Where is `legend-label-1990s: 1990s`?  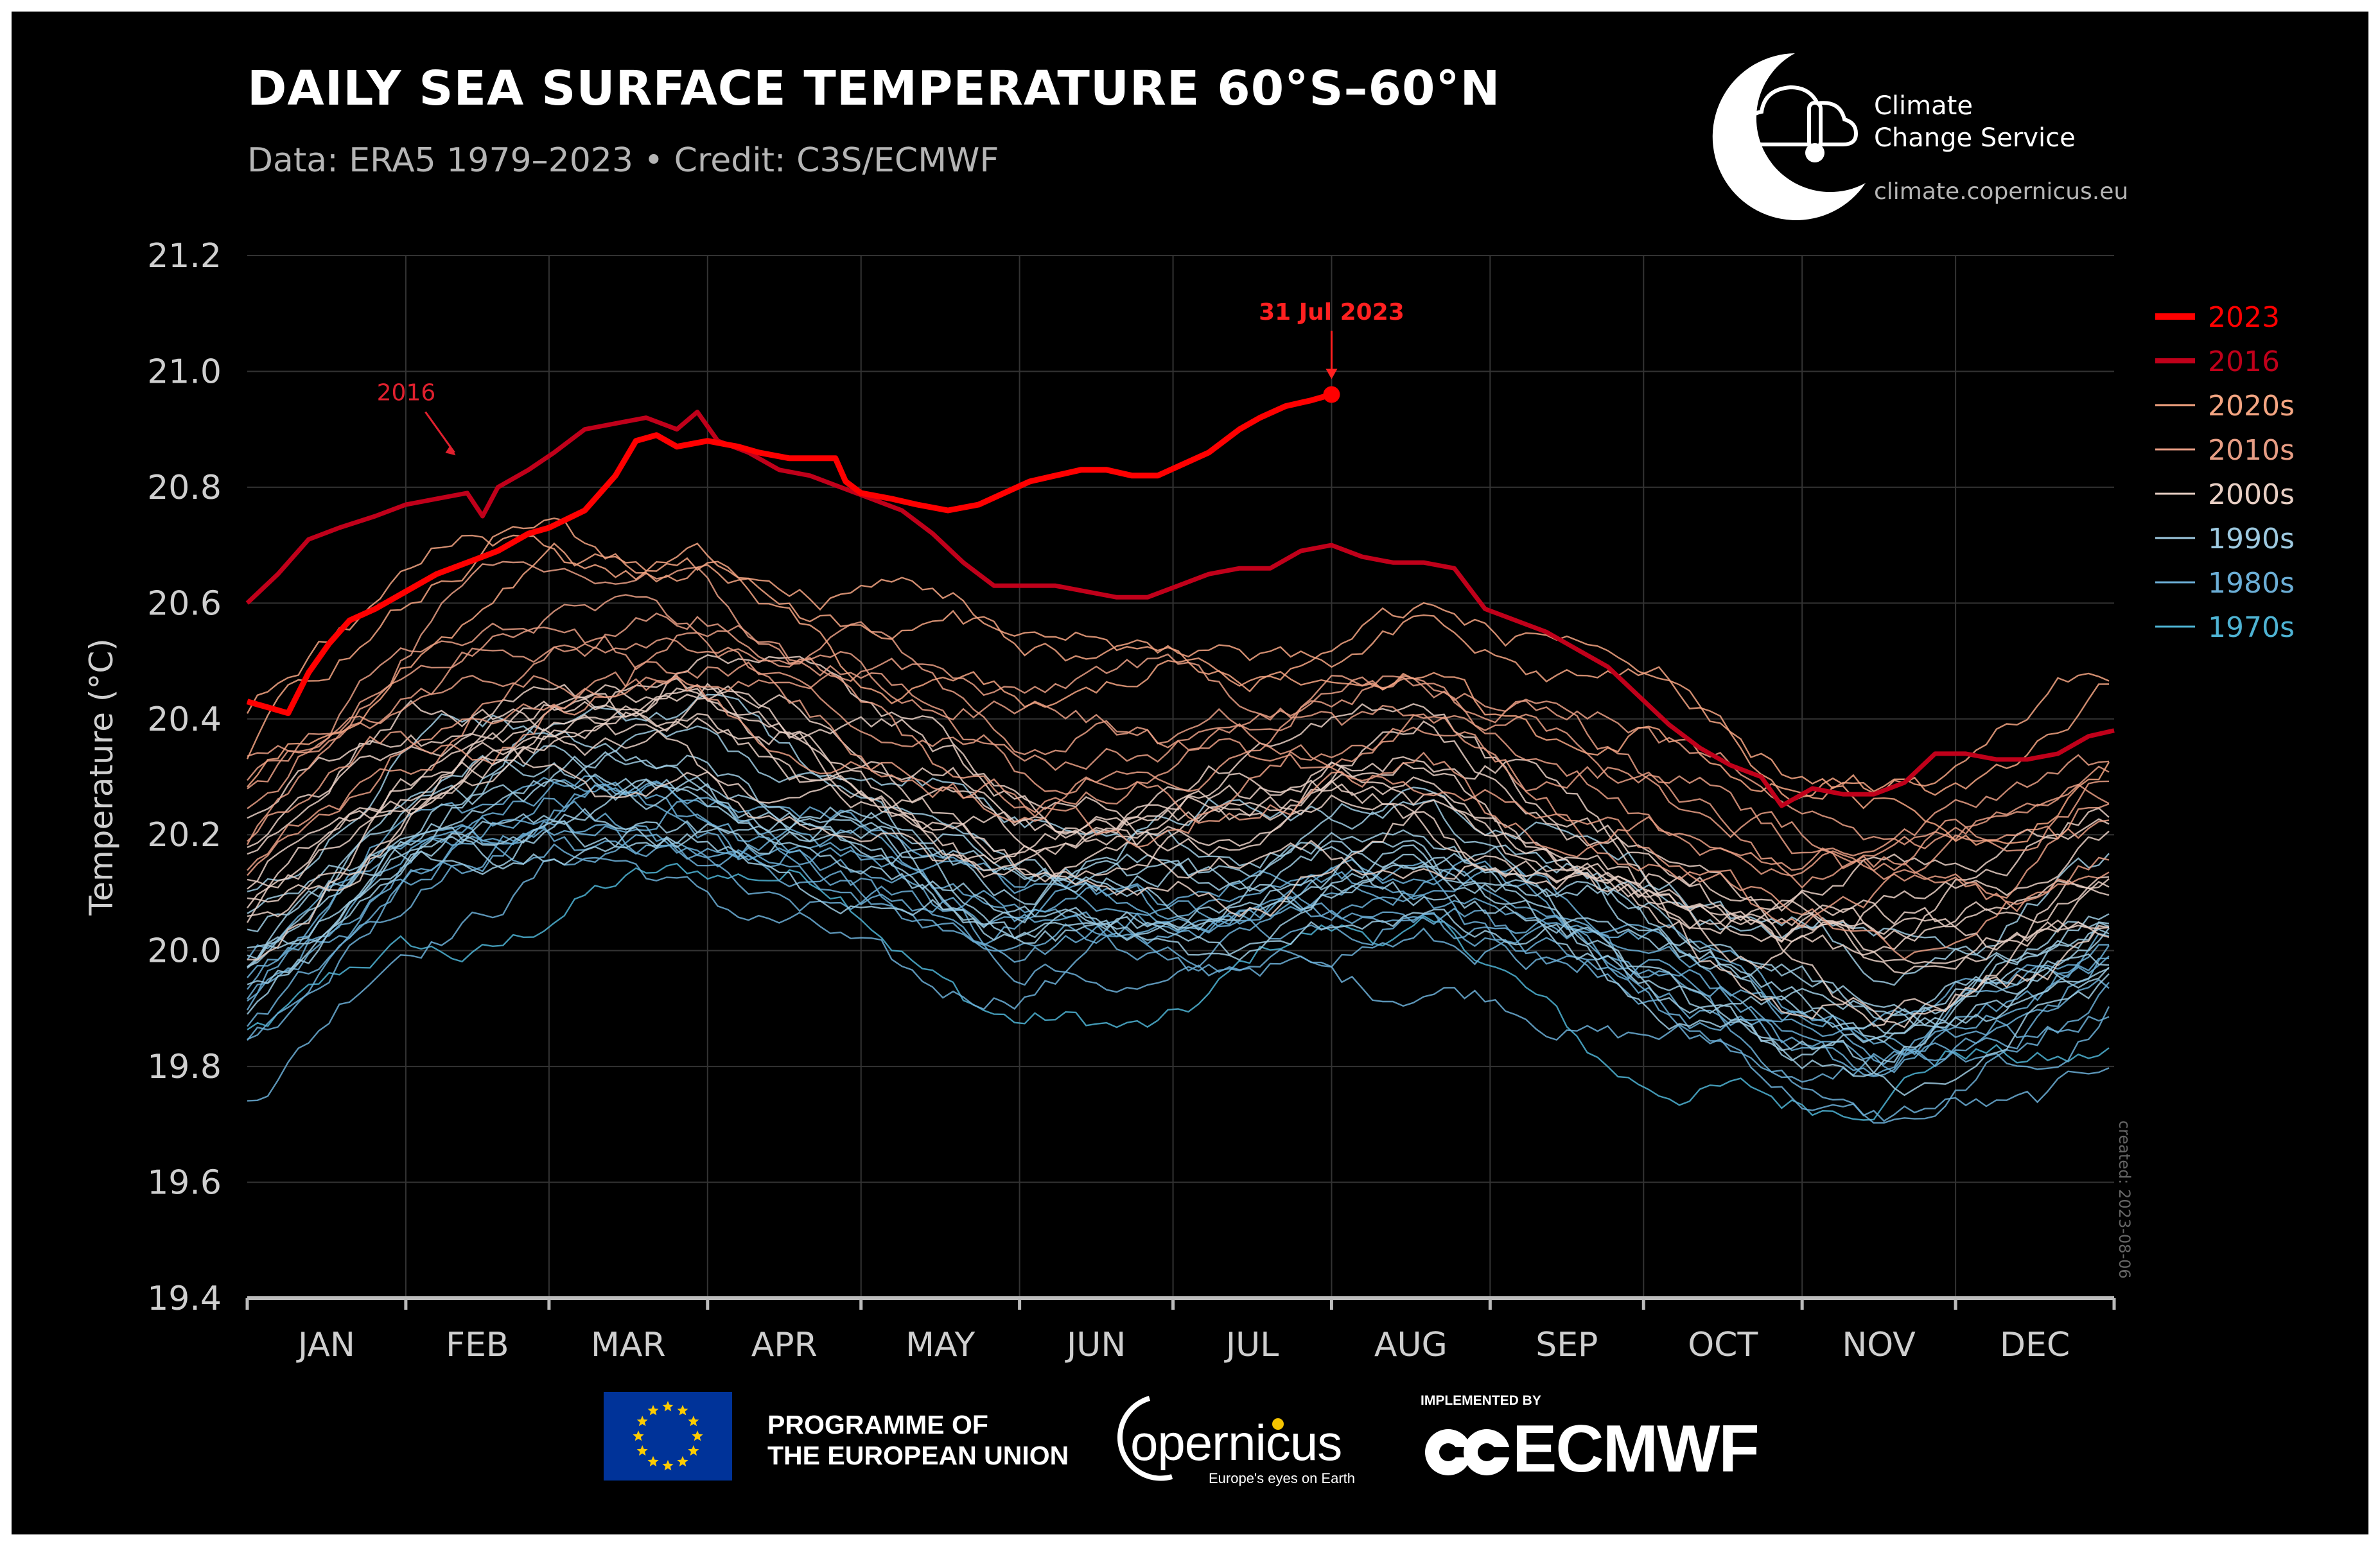 legend-label-1990s: 1990s is located at coordinates (2251, 539).